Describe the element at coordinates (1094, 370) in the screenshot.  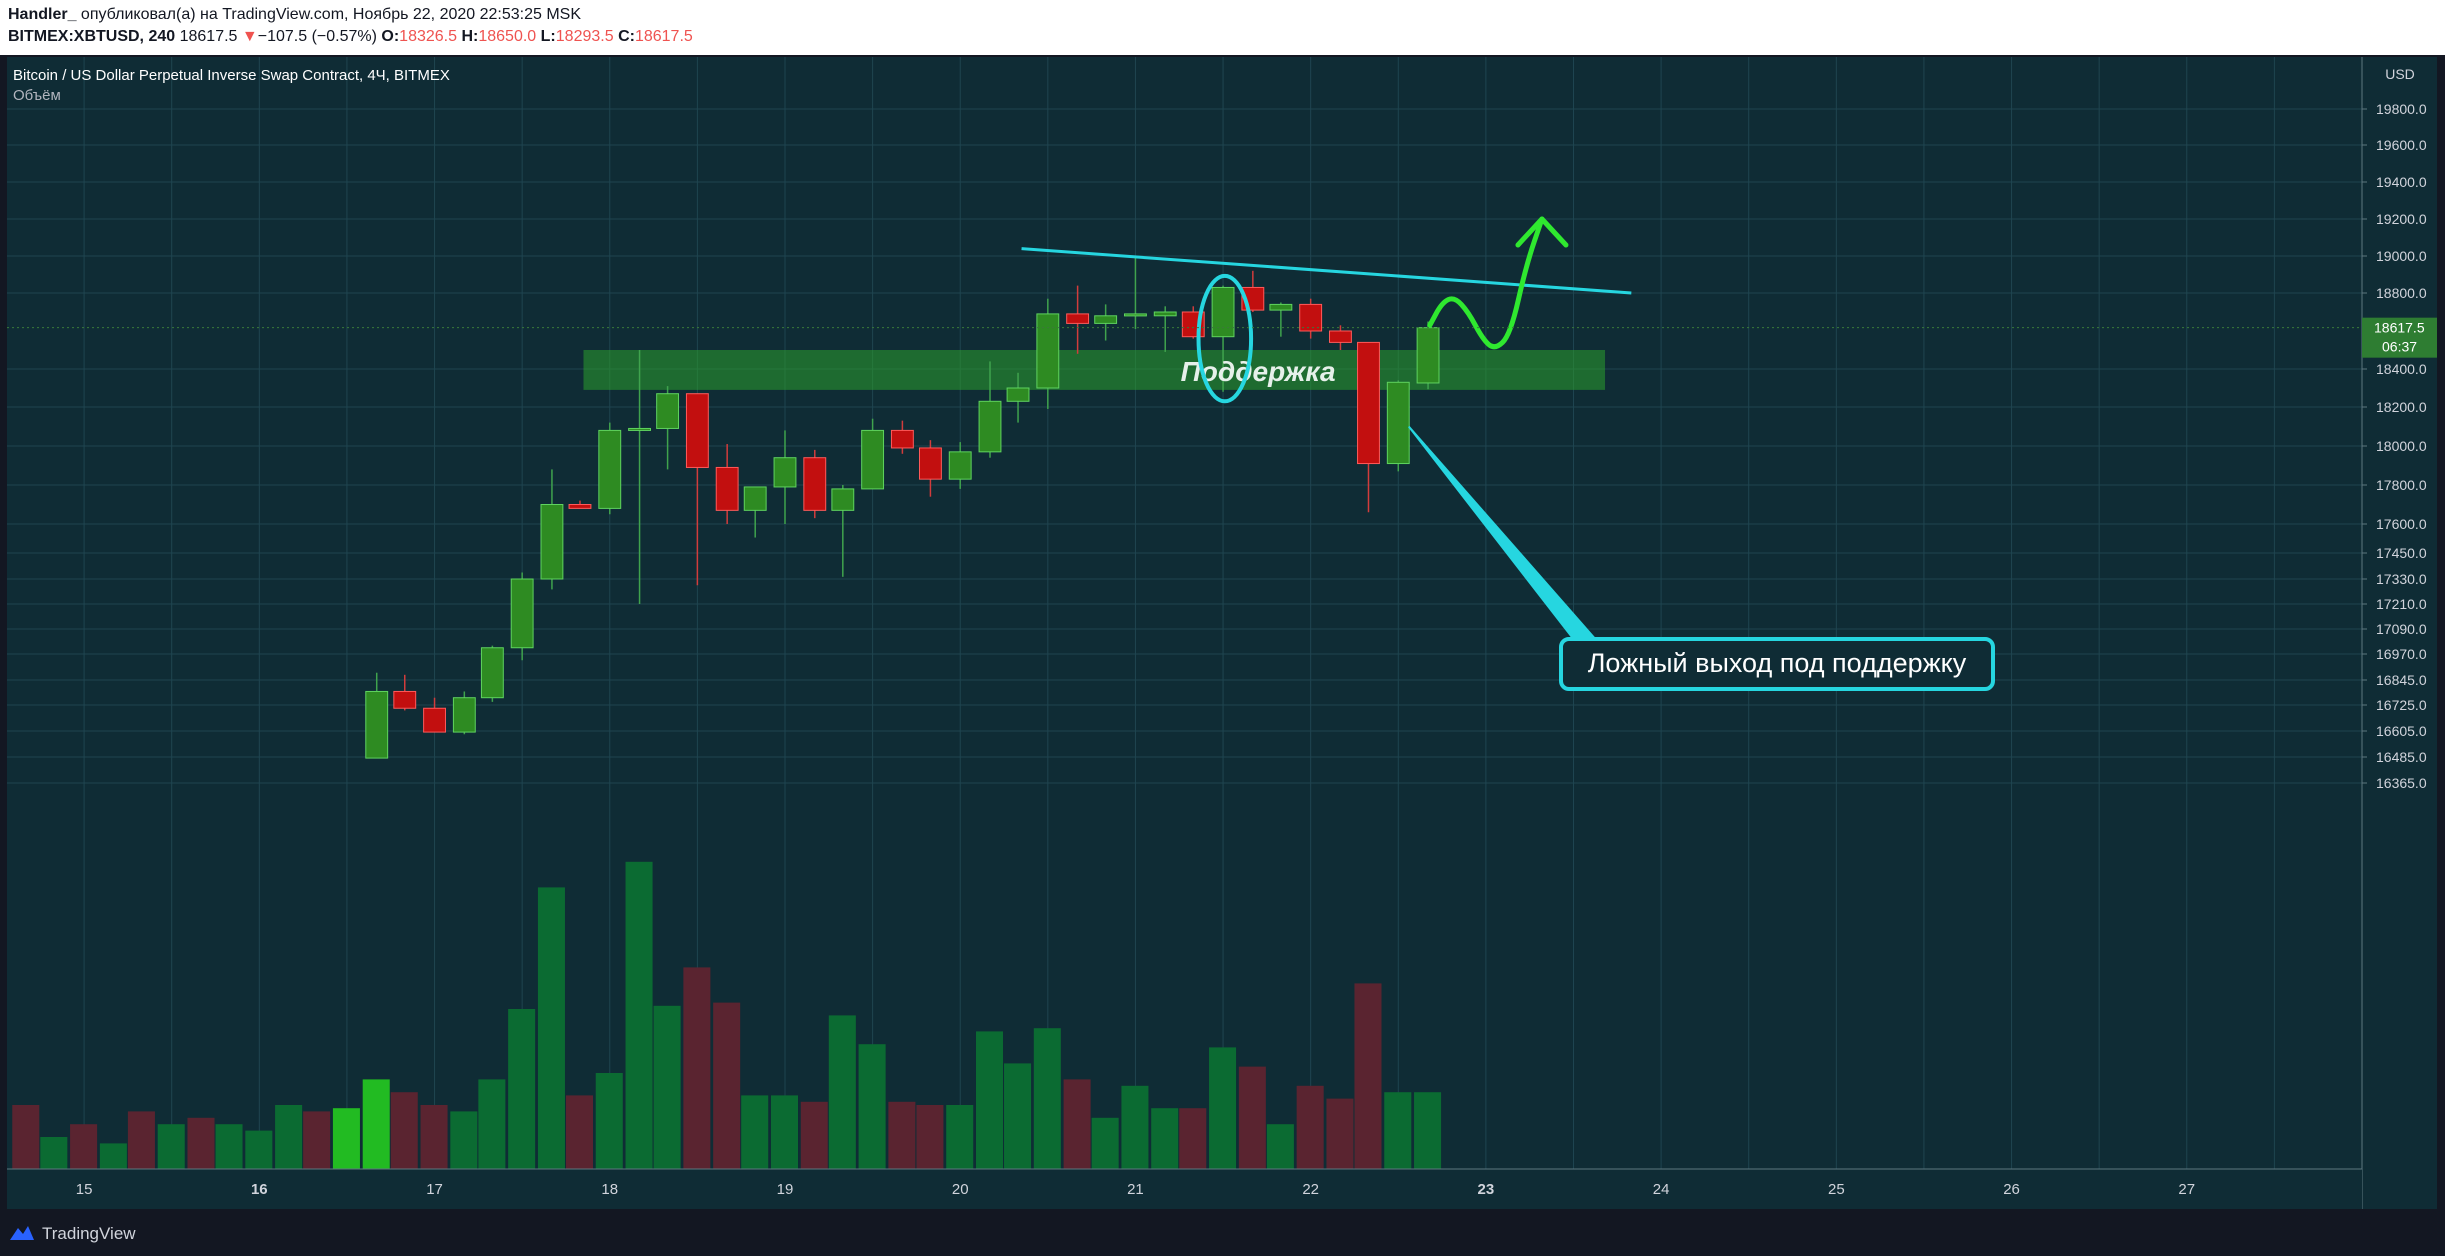
I see `support-zone` at that location.